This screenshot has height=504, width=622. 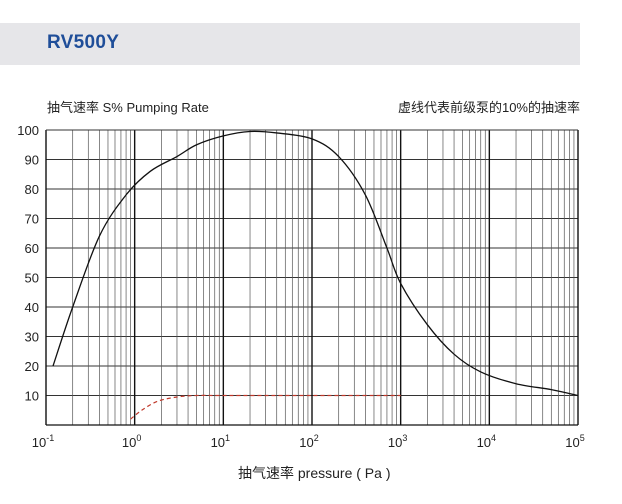 What do you see at coordinates (131, 441) in the screenshot?
I see `x-tick-label: 10⁰` at bounding box center [131, 441].